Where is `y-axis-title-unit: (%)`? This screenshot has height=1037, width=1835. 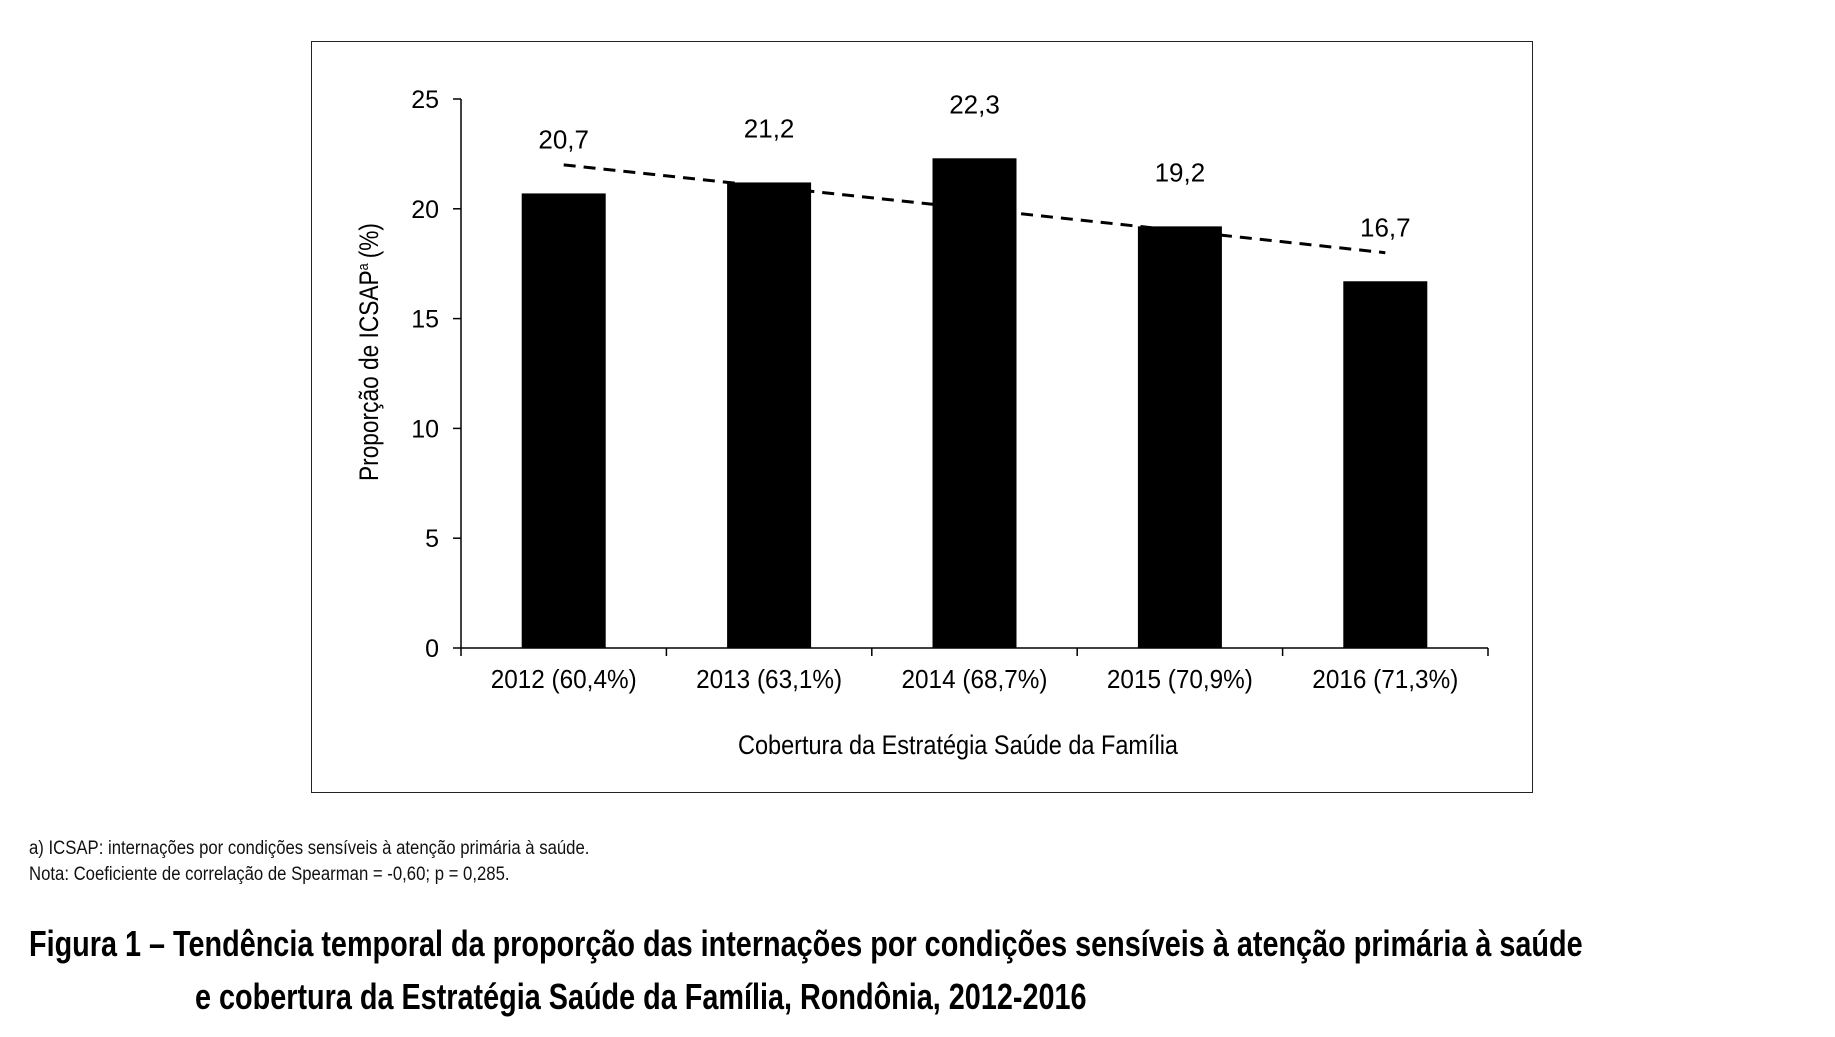 y-axis-title-unit: (%) is located at coordinates (369, 240).